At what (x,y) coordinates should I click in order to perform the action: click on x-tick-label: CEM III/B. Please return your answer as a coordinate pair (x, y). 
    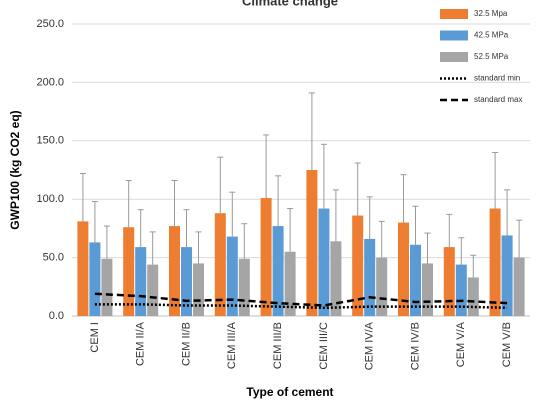
    Looking at the image, I should click on (278, 345).